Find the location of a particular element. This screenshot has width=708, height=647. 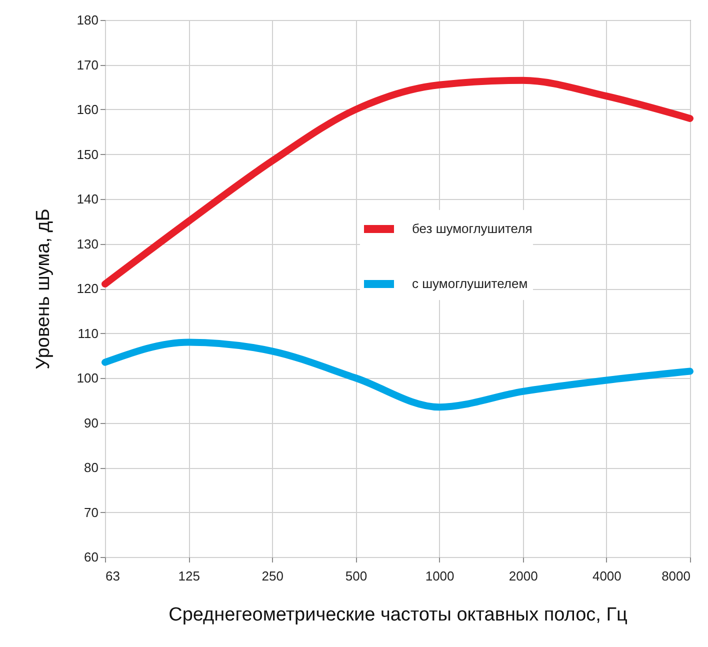

x-tick-label: 250 is located at coordinates (273, 576).